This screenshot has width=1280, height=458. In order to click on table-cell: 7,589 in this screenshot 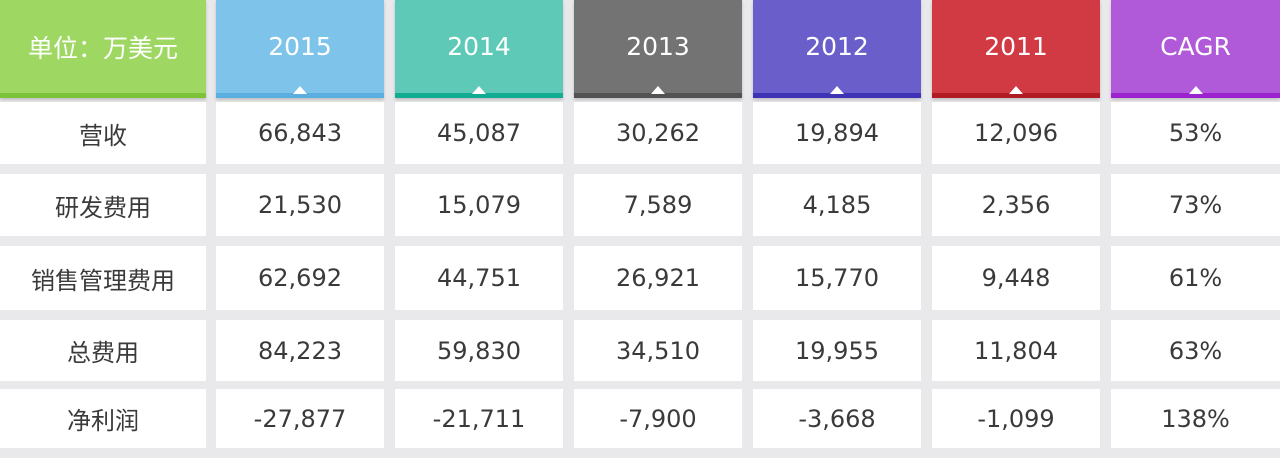, I will do `click(658, 205)`.